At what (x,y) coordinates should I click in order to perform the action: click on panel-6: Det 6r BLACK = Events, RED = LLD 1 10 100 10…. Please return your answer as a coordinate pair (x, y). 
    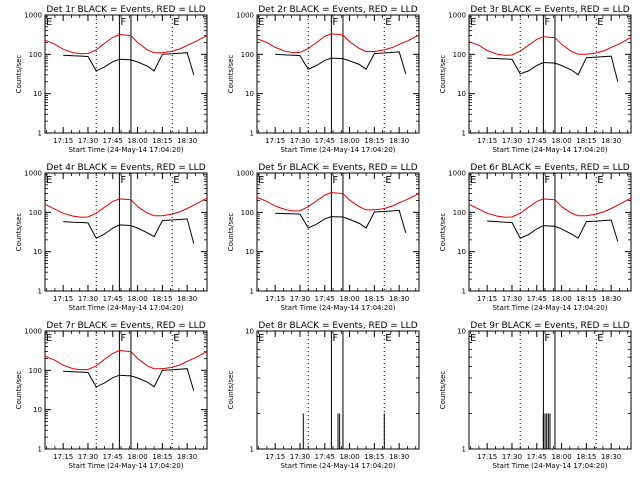
    Looking at the image, I should click on (535, 237).